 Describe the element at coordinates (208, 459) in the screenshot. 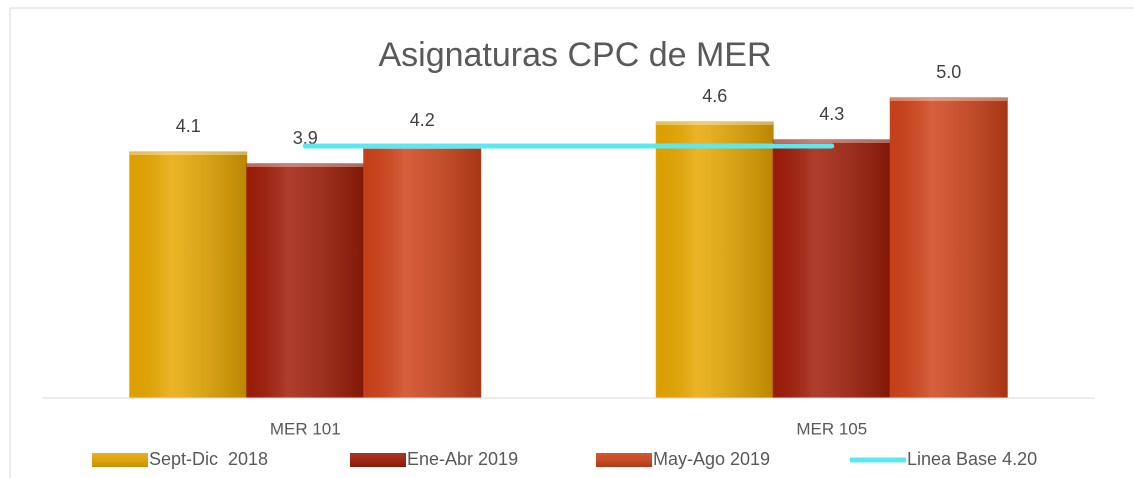

I see `legend-label: Sept-Dic 2018` at that location.